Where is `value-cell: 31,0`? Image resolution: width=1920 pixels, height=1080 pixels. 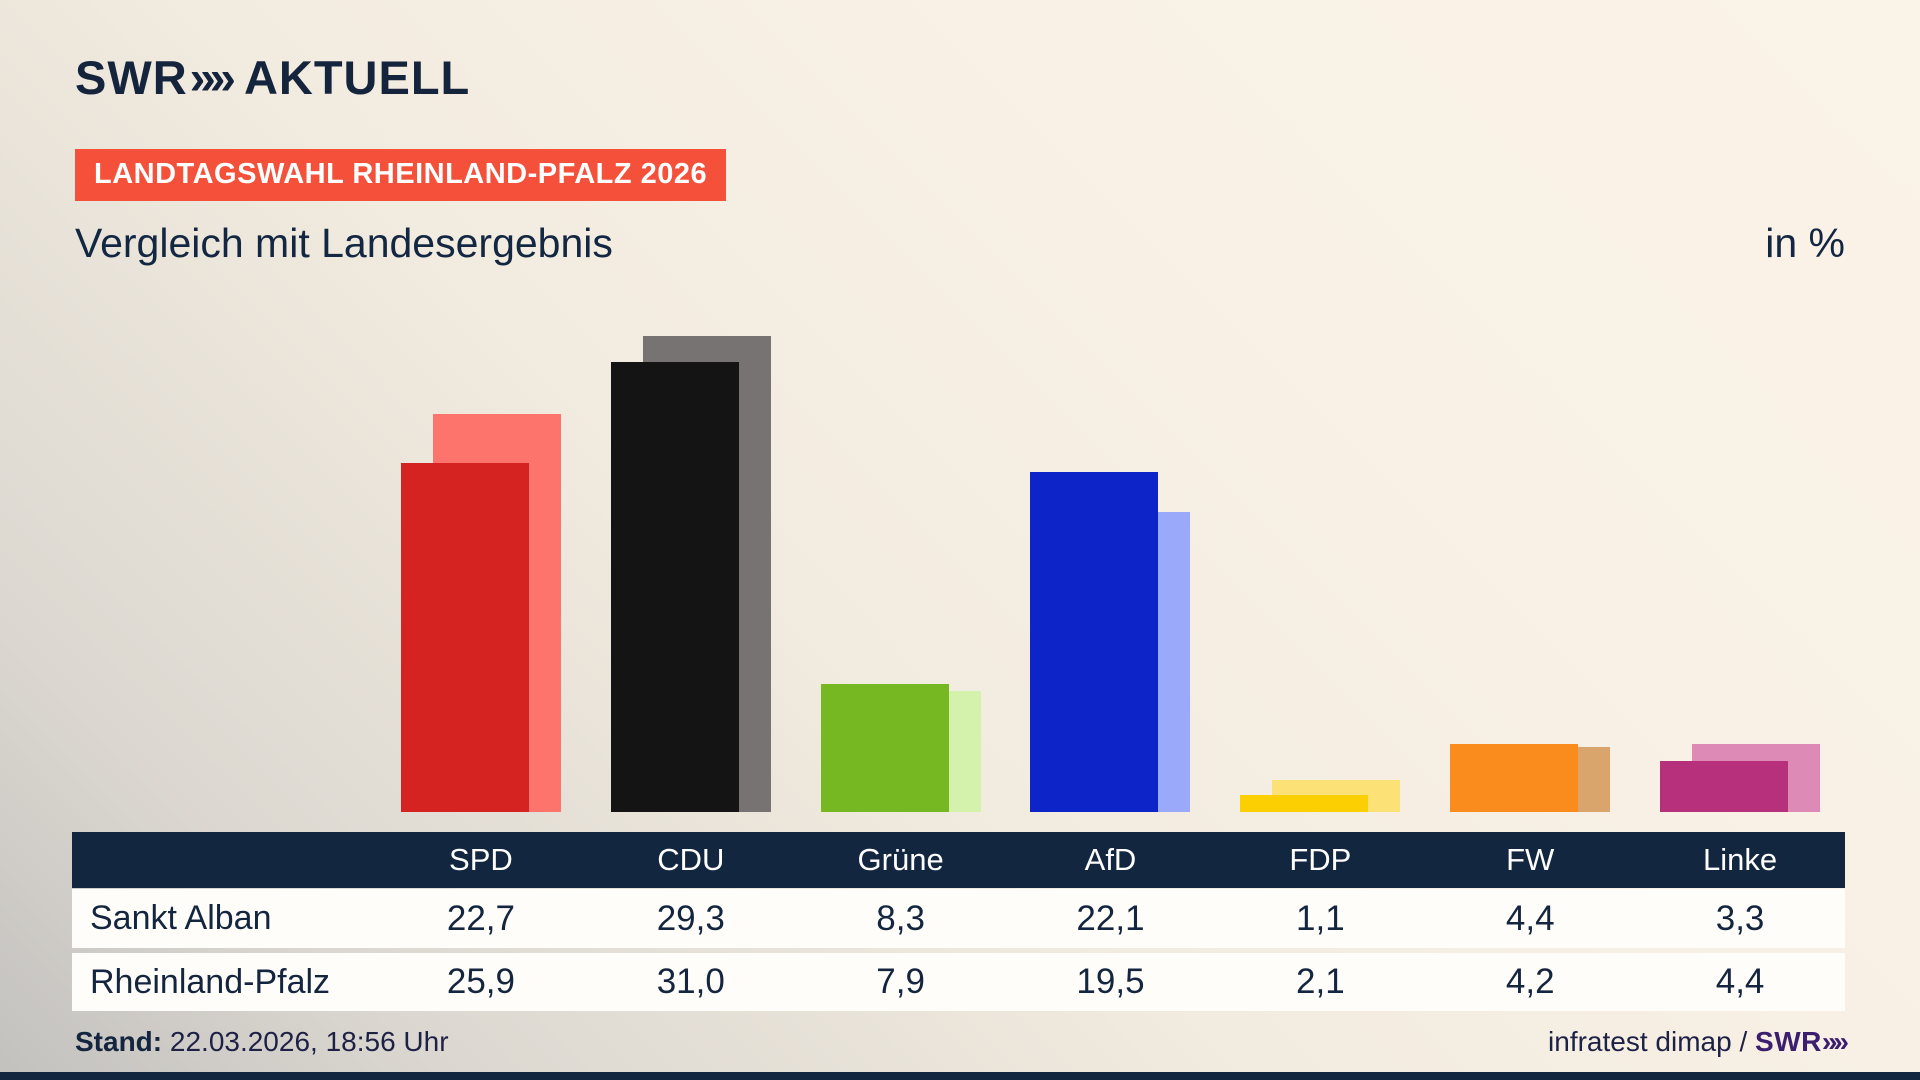
value-cell: 31,0 is located at coordinates (690, 981).